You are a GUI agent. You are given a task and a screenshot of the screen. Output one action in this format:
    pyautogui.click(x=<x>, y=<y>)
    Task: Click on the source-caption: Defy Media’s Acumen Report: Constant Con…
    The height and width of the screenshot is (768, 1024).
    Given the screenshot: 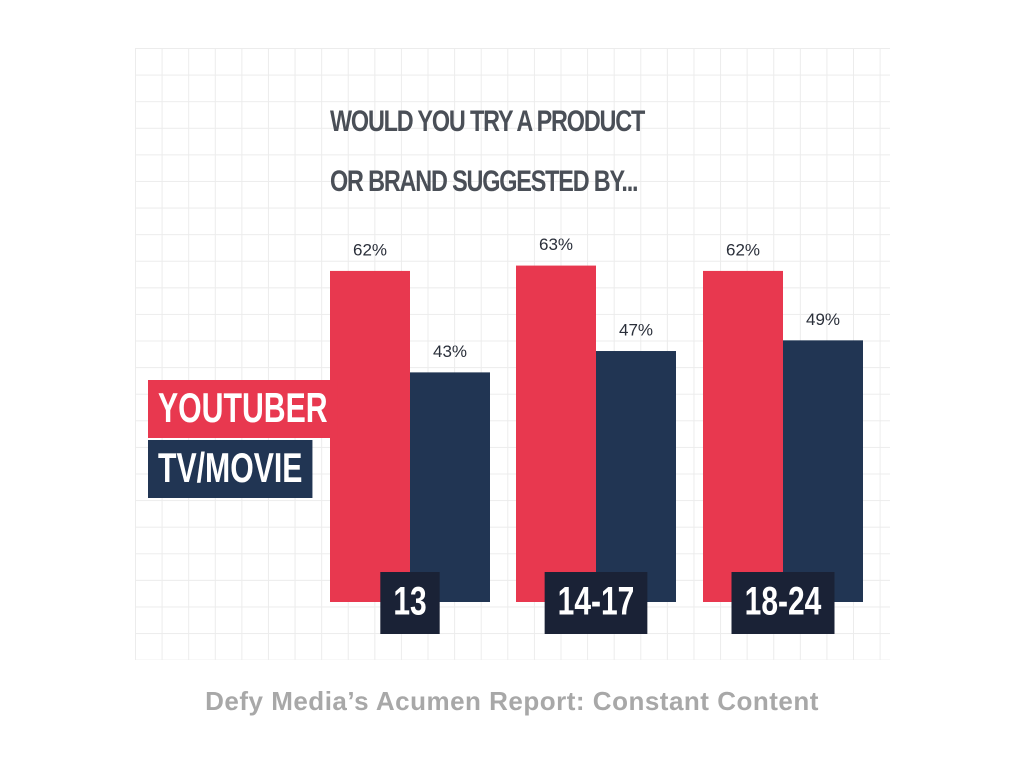 What is the action you would take?
    pyautogui.click(x=512, y=701)
    